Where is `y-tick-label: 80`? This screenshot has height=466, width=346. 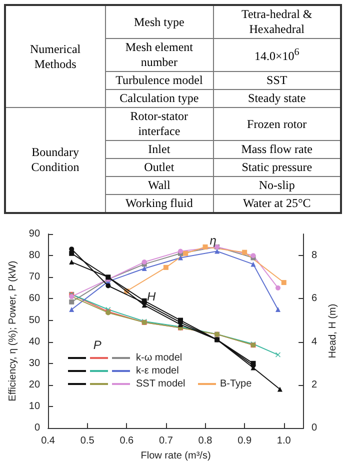
y-tick-label: 80 is located at coordinates (34, 256).